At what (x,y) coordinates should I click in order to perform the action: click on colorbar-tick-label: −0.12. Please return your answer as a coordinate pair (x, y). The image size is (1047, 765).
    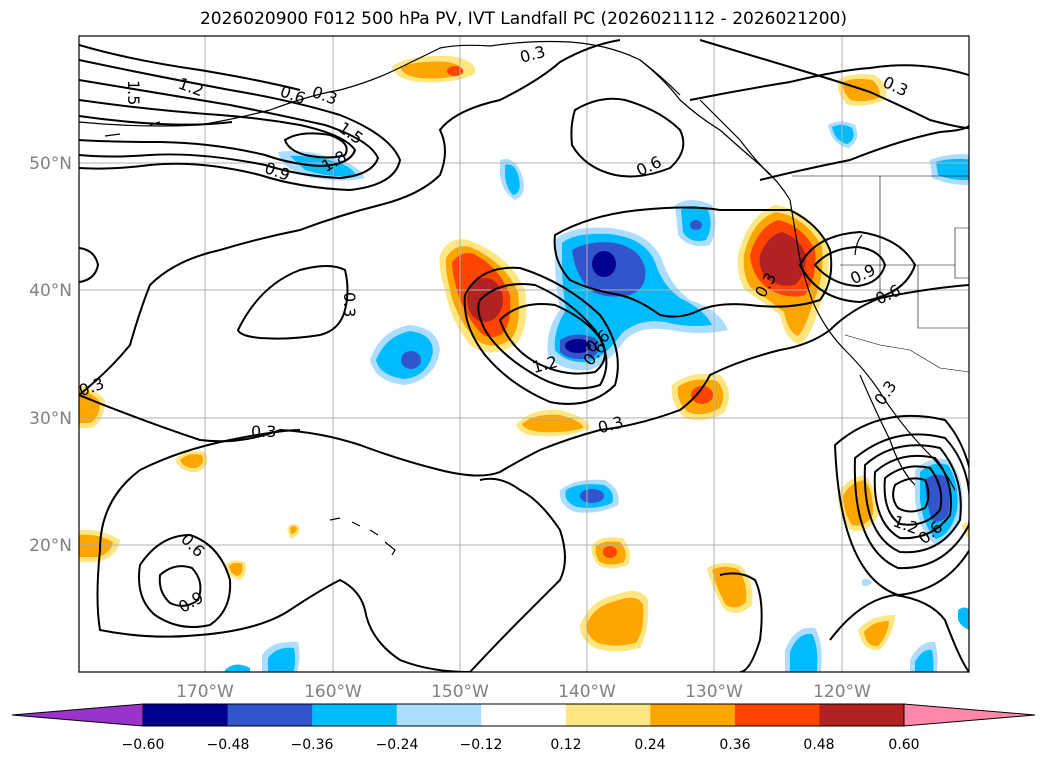
    Looking at the image, I should click on (481, 745).